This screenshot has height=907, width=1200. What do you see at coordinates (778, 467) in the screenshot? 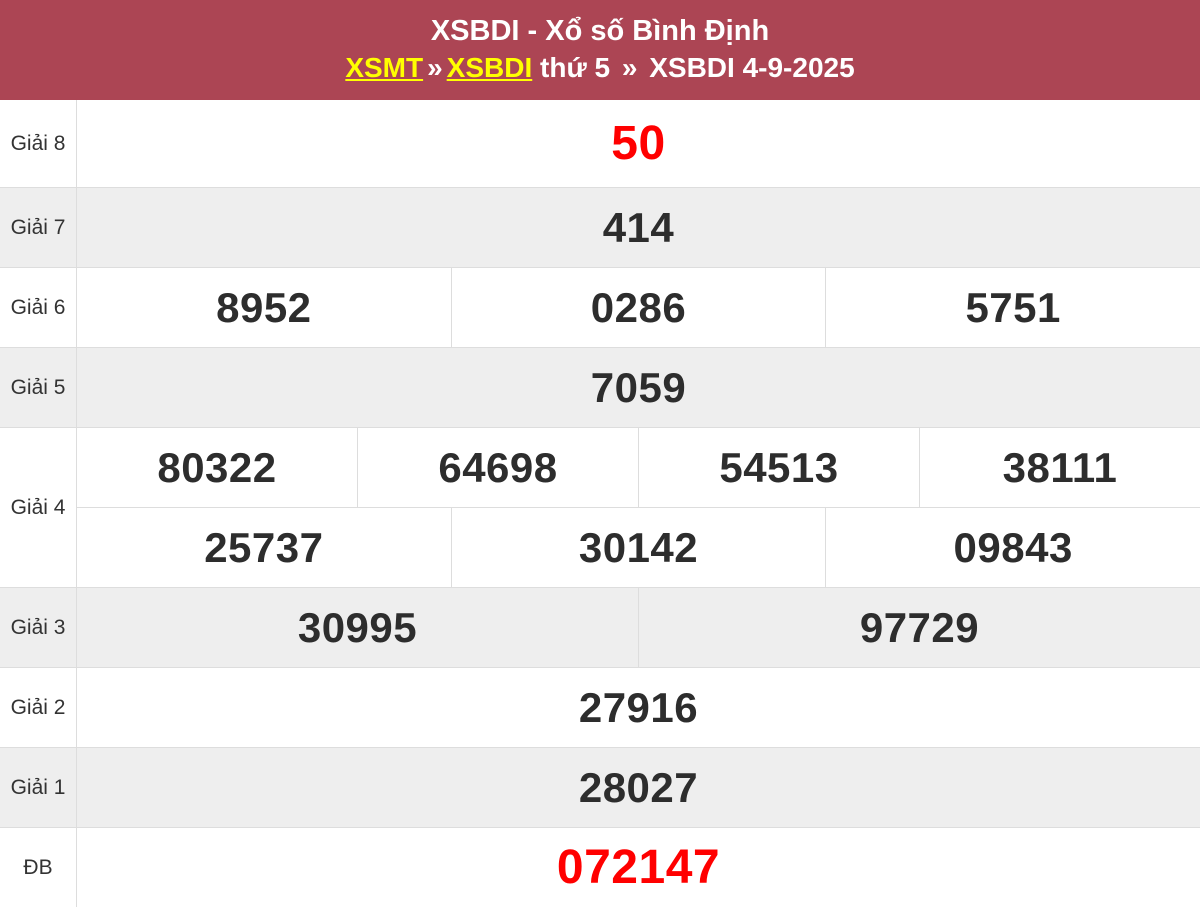
I see `prize-number: 54513` at bounding box center [778, 467].